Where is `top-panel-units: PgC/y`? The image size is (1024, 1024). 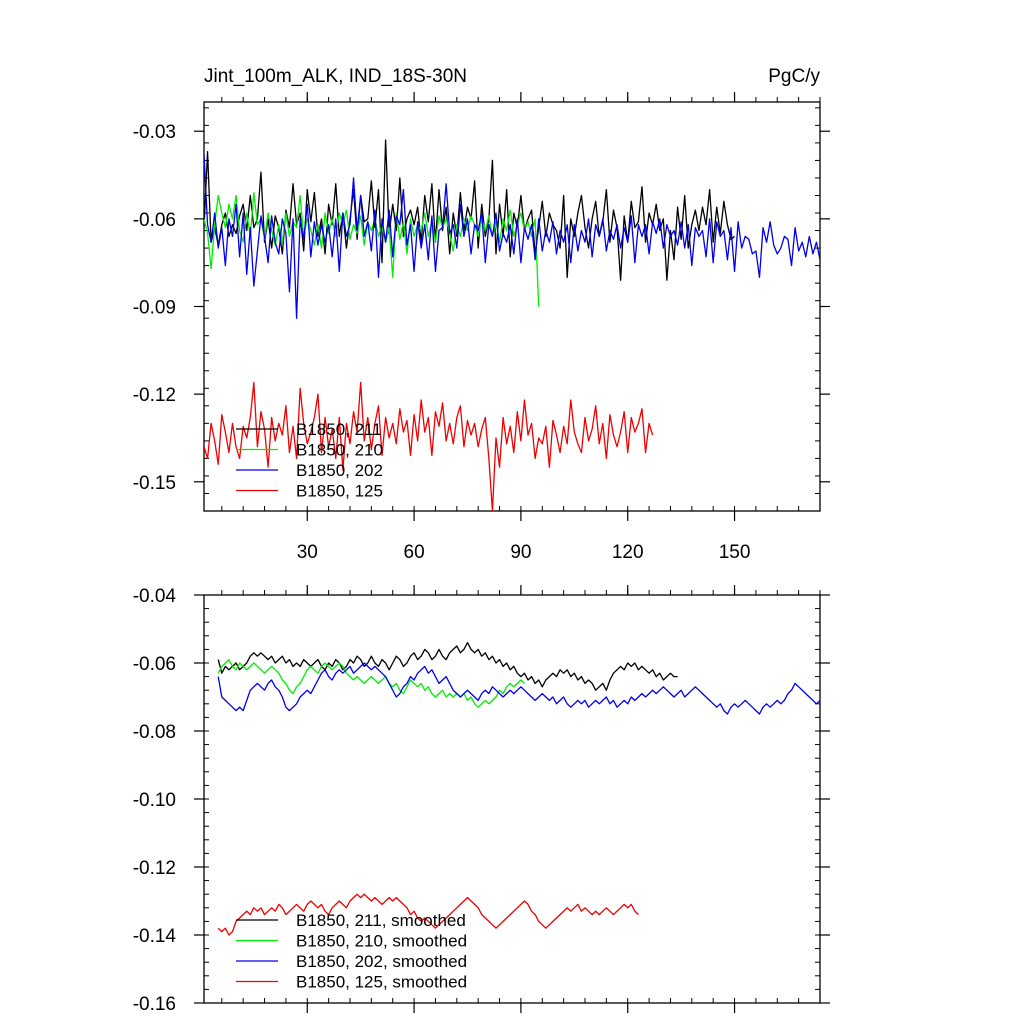
top-panel-units: PgC/y is located at coordinates (794, 76).